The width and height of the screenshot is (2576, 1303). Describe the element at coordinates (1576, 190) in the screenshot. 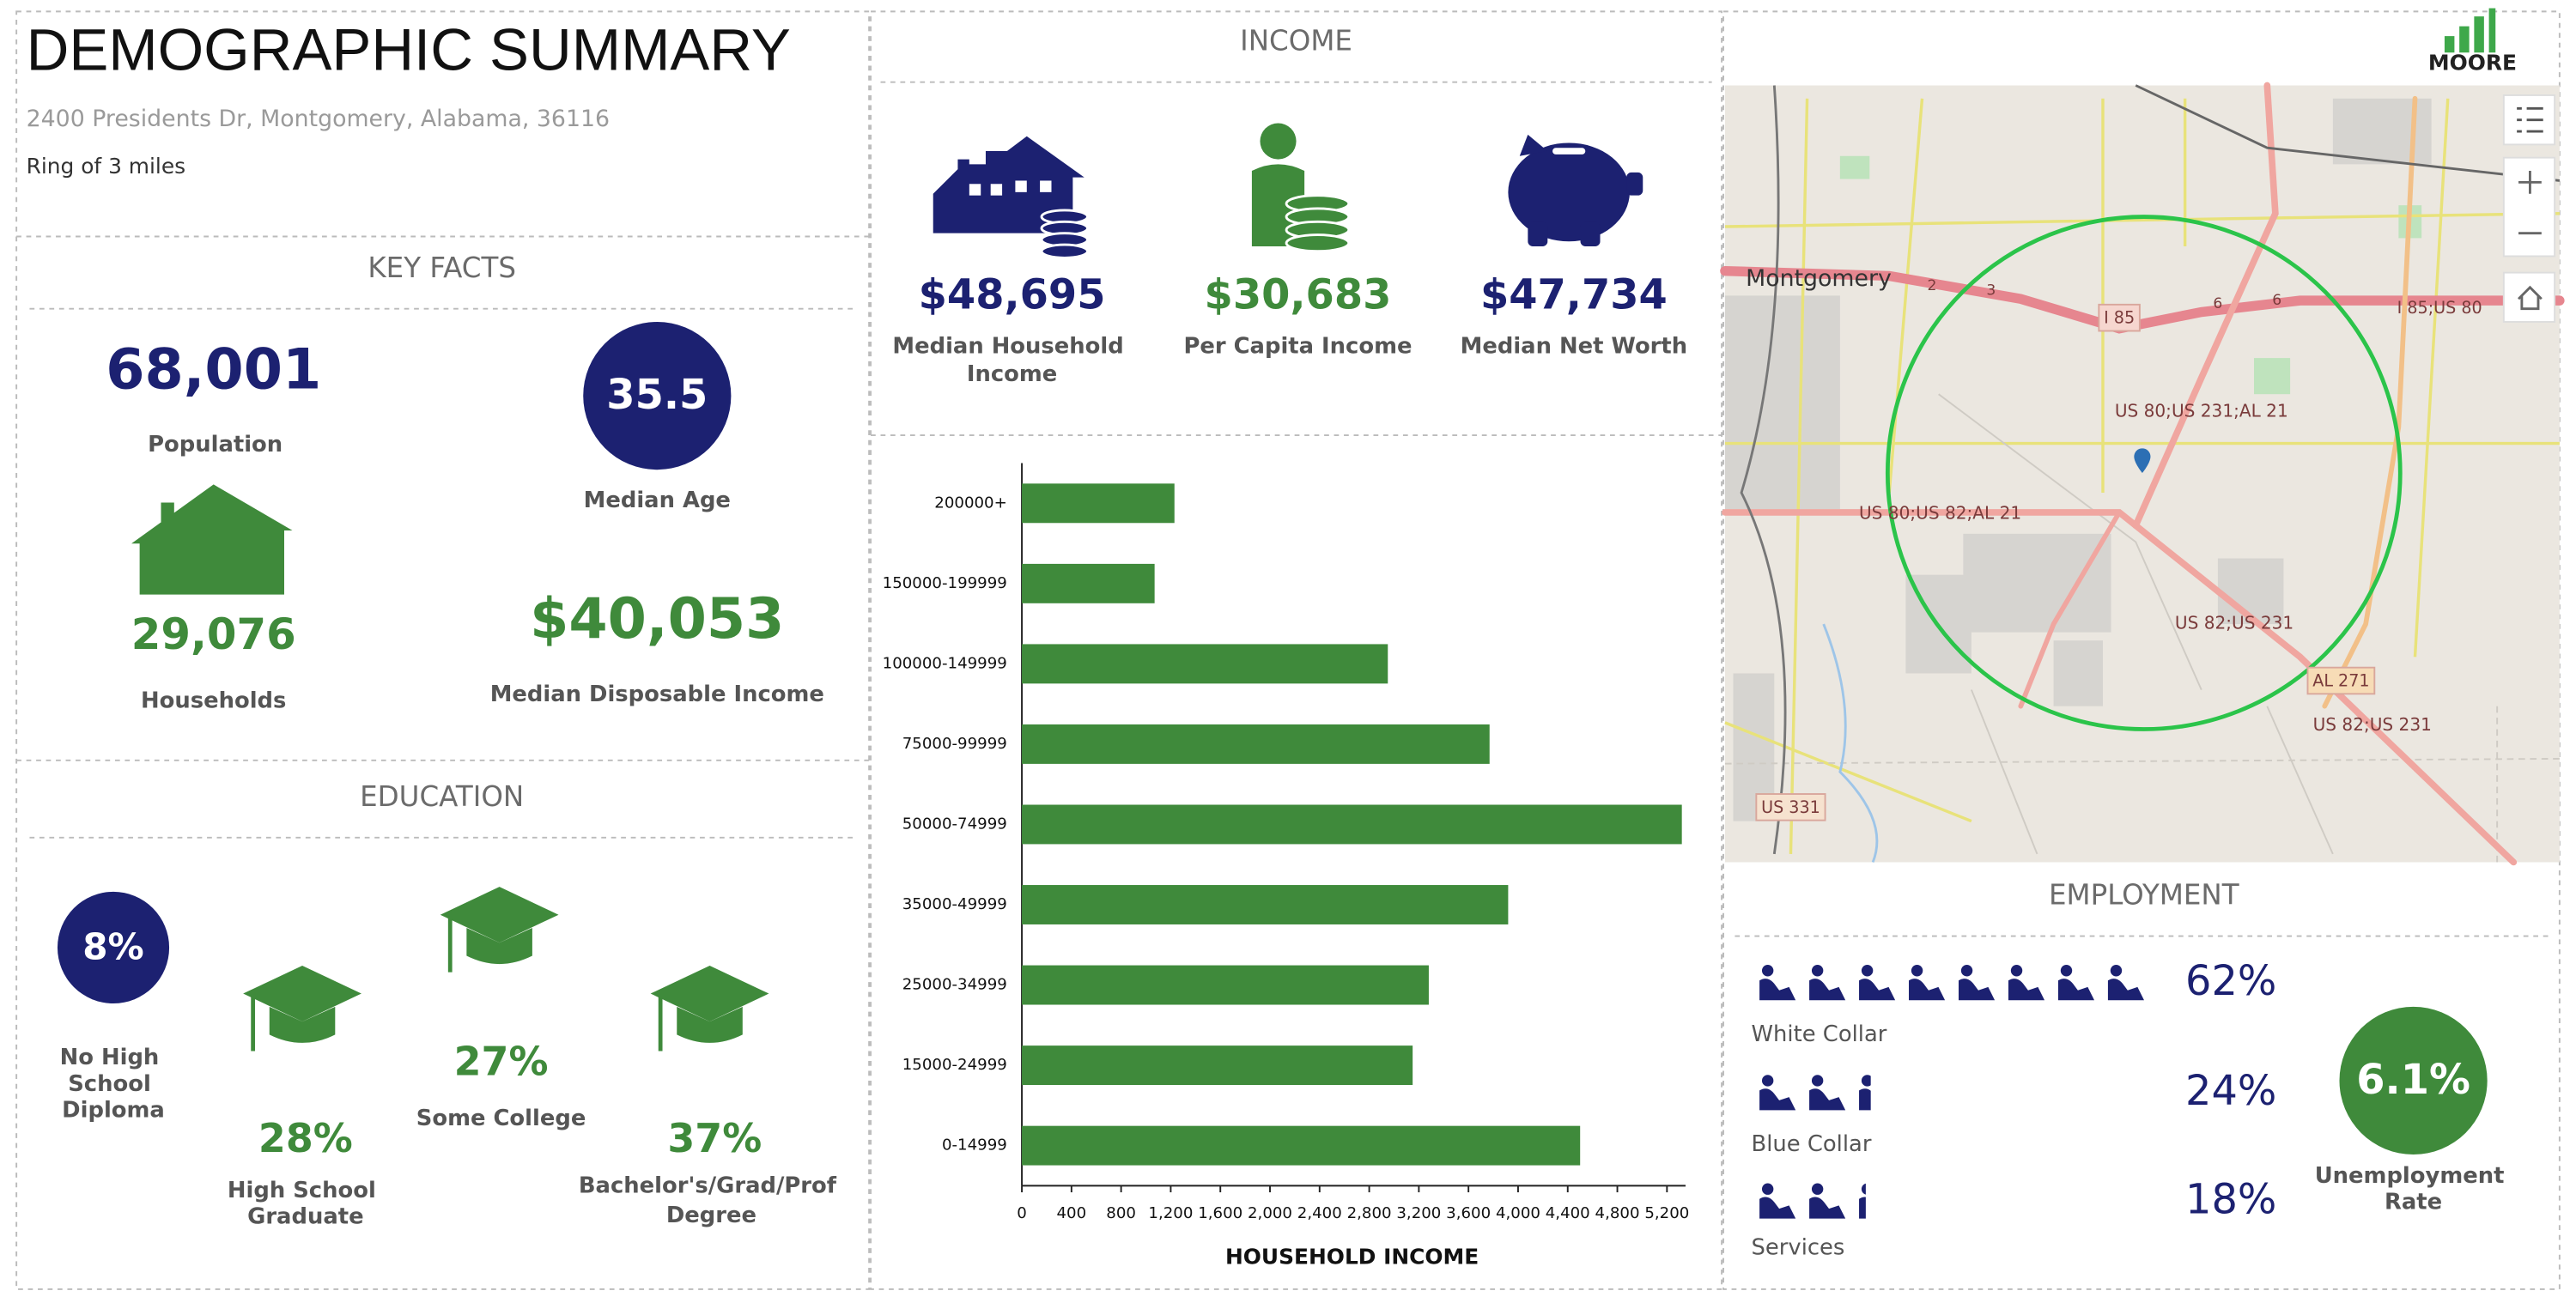

I see `piggy-bank-icon` at that location.